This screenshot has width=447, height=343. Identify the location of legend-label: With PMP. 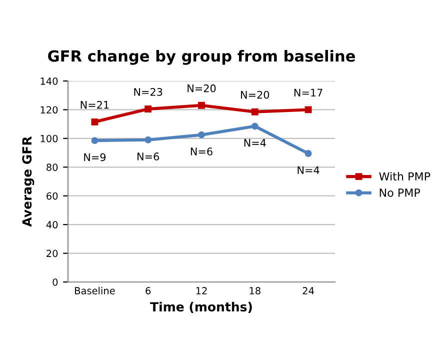
(404, 176).